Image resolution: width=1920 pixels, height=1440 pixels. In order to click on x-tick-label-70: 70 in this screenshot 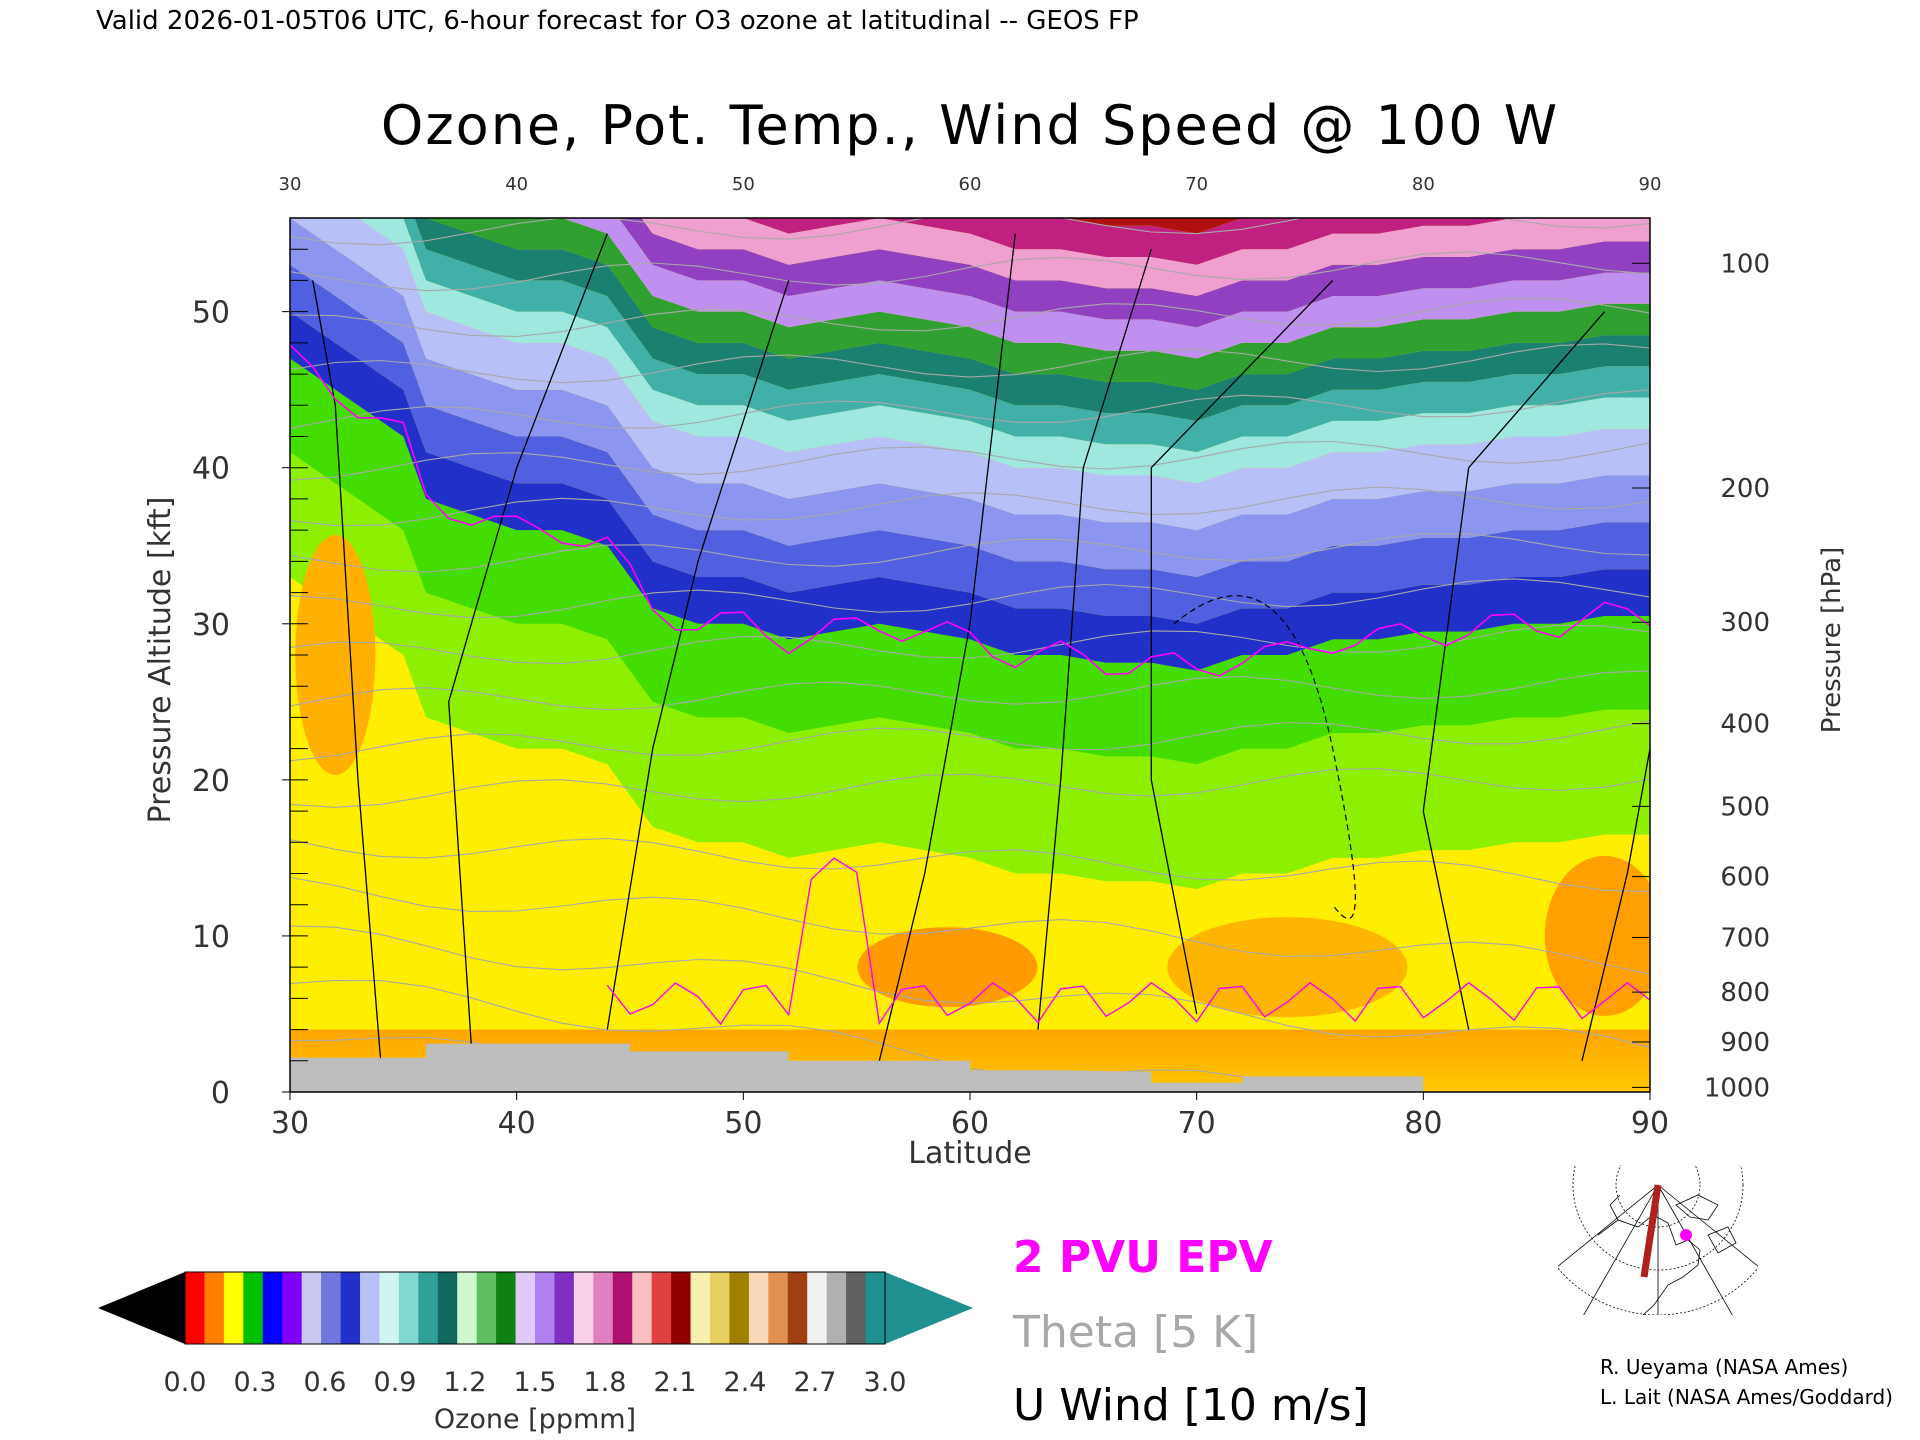, I will do `click(1197, 1123)`.